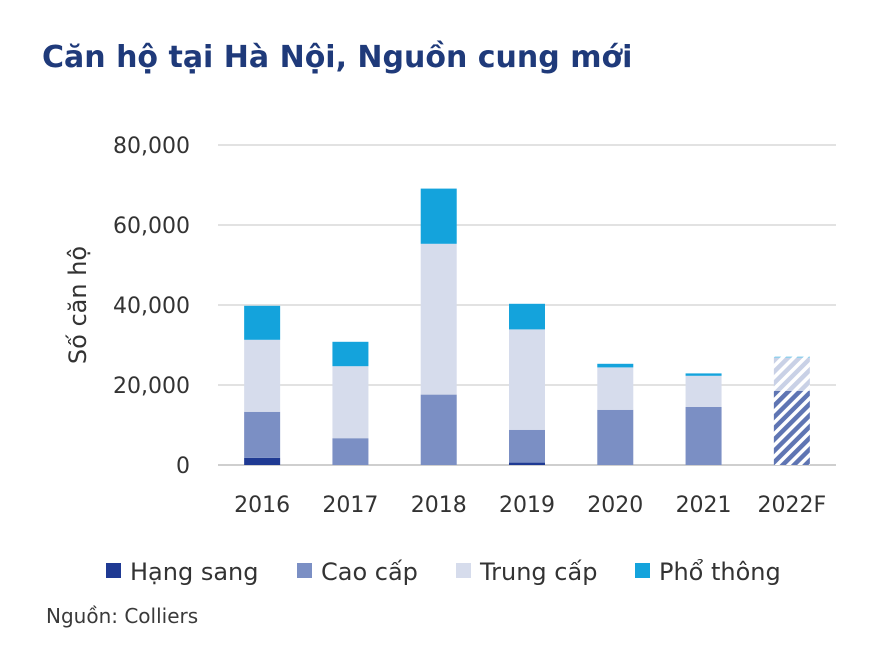 This screenshot has width=873, height=647. Describe the element at coordinates (78, 305) in the screenshot. I see `y-axis-label: Số căn hộ` at that location.